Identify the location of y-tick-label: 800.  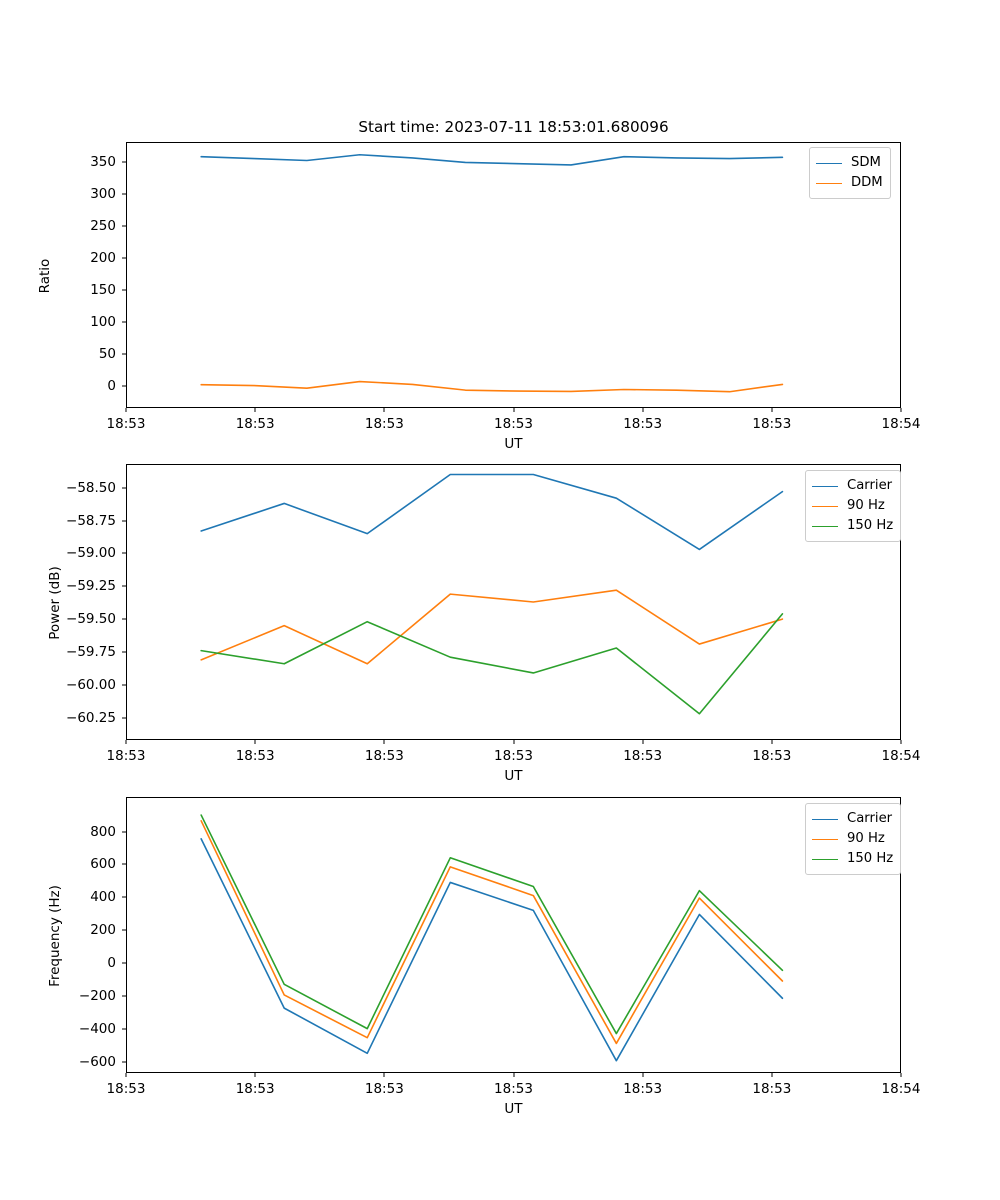
(103, 831).